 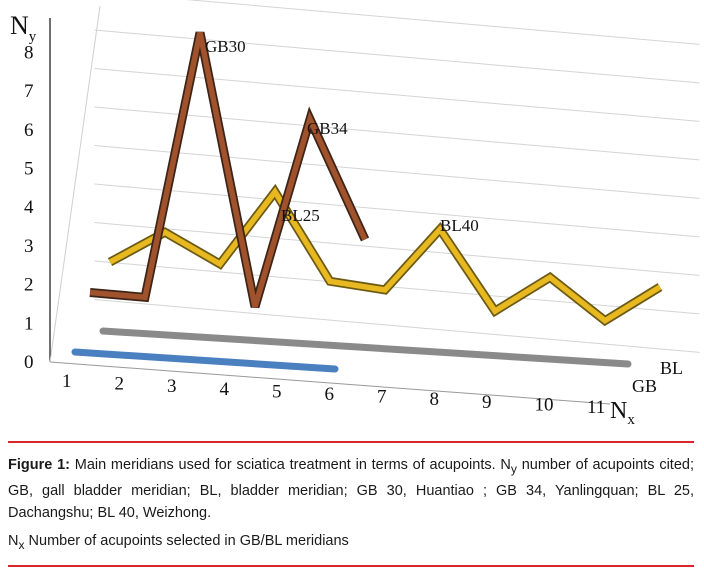 I want to click on y-tick-label: 5, so click(x=29, y=169).